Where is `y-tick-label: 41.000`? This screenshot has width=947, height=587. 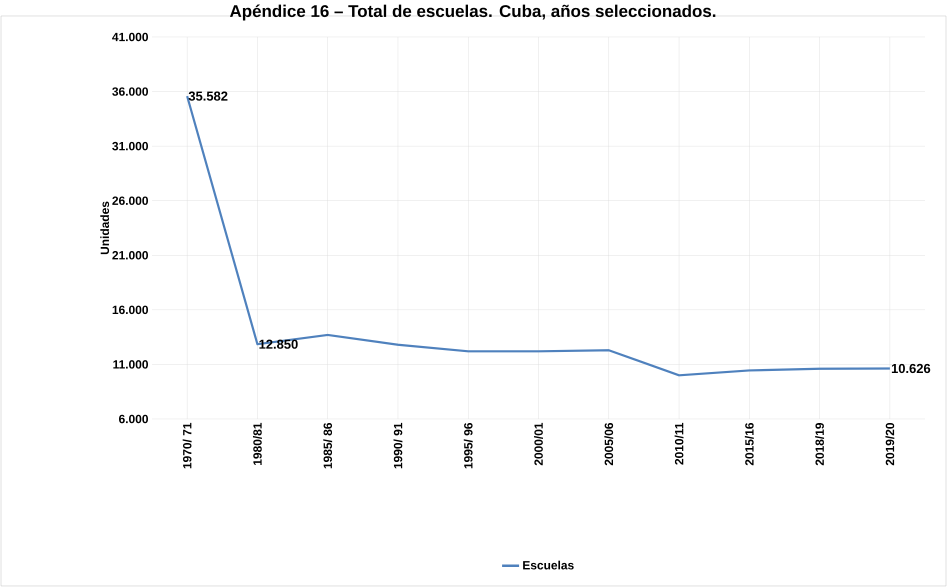
y-tick-label: 41.000 is located at coordinates (130, 37).